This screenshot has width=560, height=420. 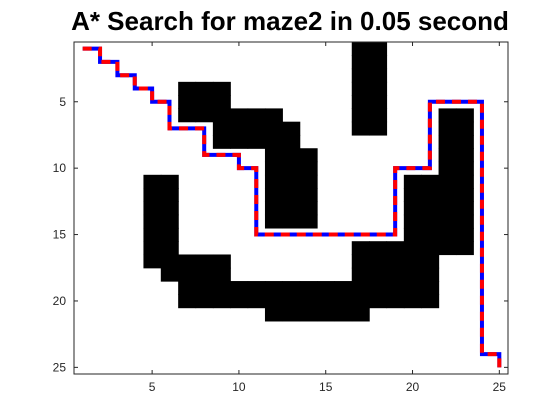 I want to click on y-tick-label: 10, so click(x=60, y=168).